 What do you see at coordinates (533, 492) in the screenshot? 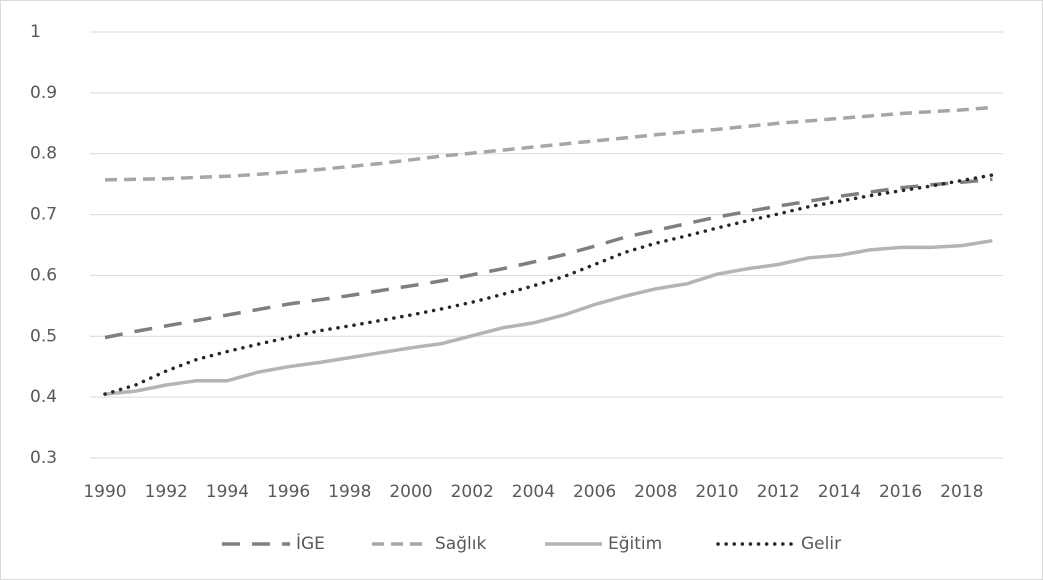
I see `x-tick-label: 2004` at bounding box center [533, 492].